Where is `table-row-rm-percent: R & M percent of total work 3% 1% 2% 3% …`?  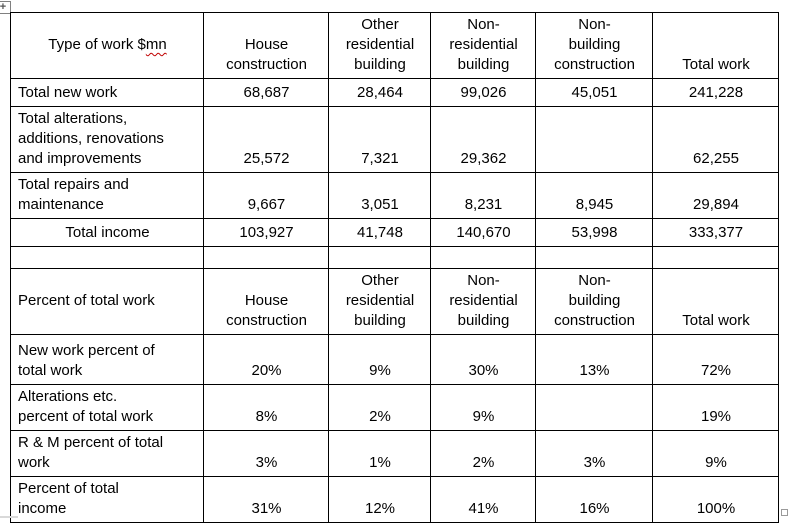 table-row-rm-percent: R & M percent of total work 3% 1% 2% 3% … is located at coordinates (394, 453).